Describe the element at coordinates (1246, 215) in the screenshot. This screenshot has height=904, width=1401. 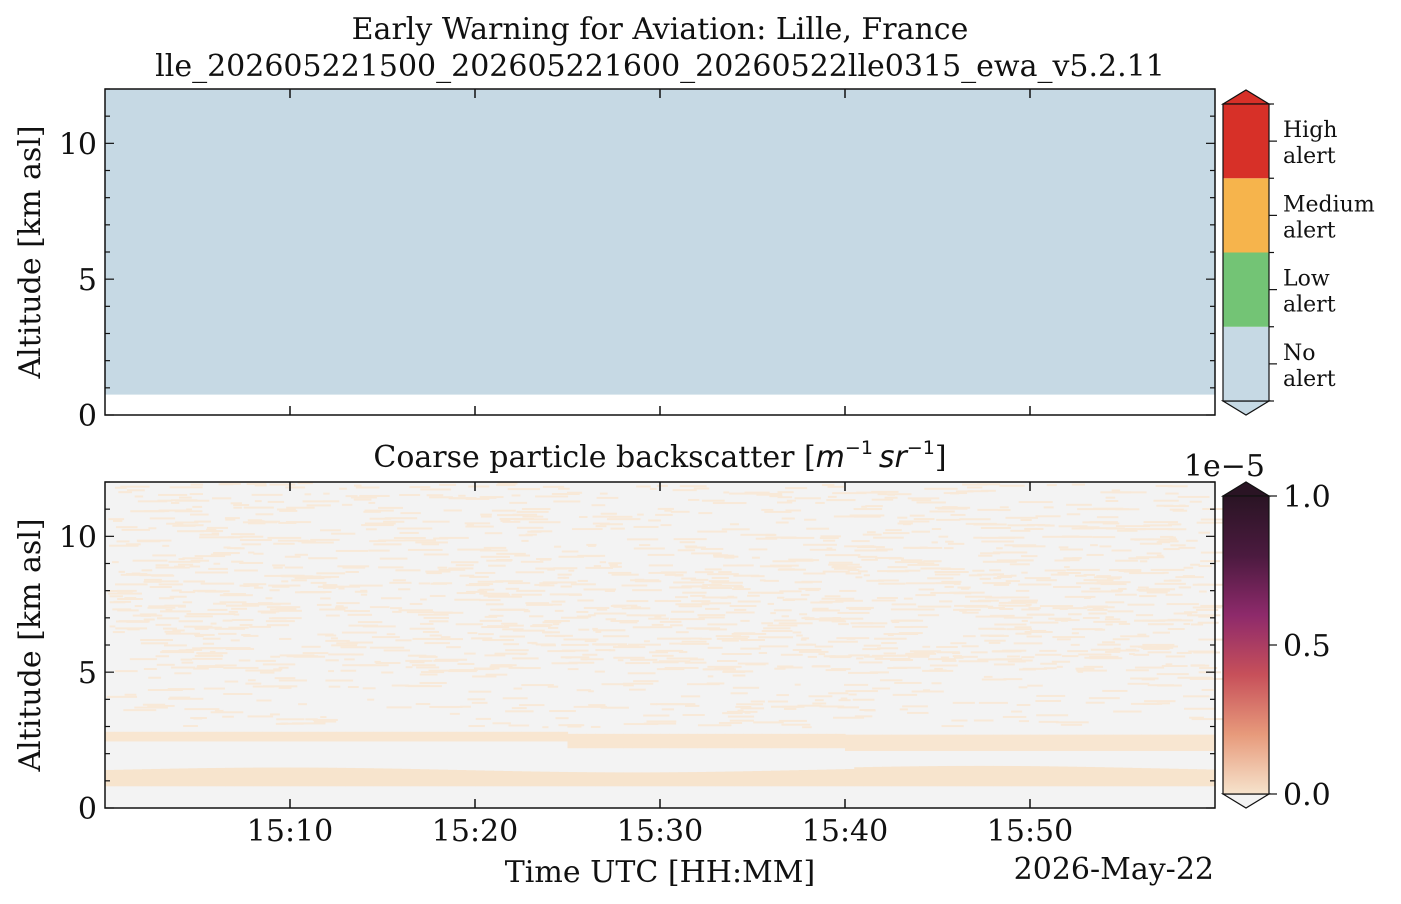
I see `colorbar-segment` at that location.